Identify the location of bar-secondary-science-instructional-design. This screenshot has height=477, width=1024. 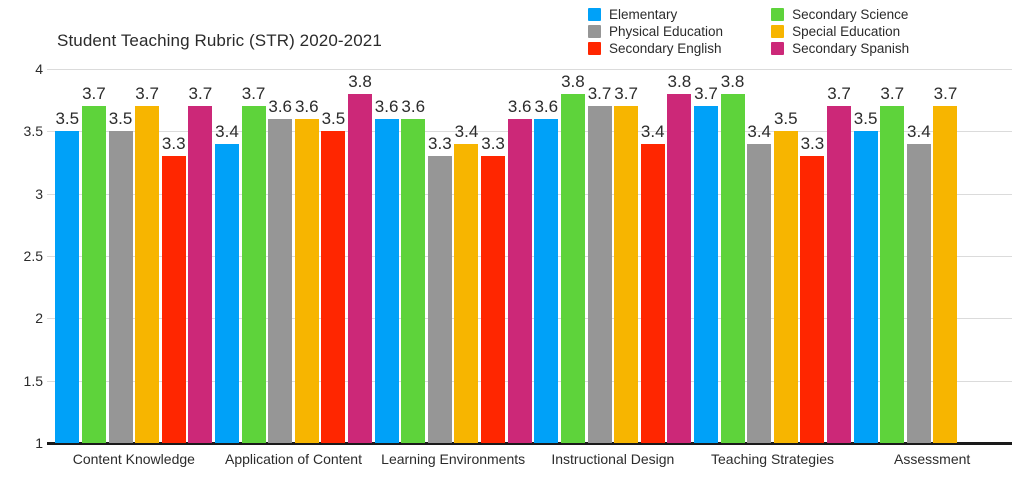
(572, 268).